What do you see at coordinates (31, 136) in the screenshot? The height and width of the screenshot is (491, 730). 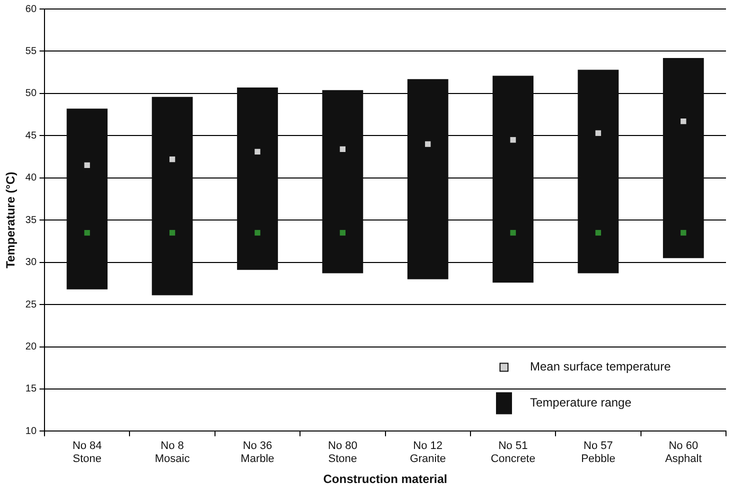 I see `y-tick-label: 45` at bounding box center [31, 136].